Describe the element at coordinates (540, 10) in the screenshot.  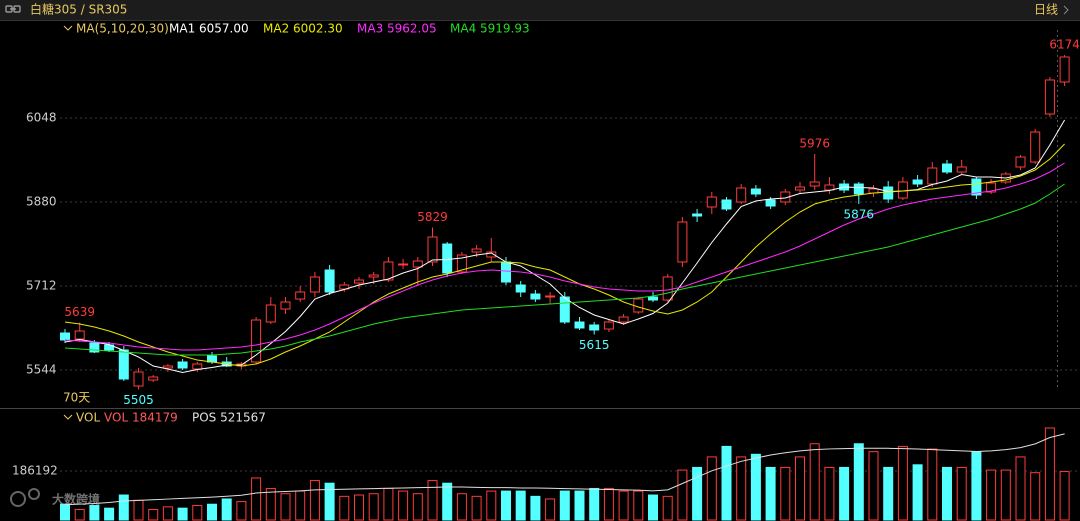
I see `top-bar` at that location.